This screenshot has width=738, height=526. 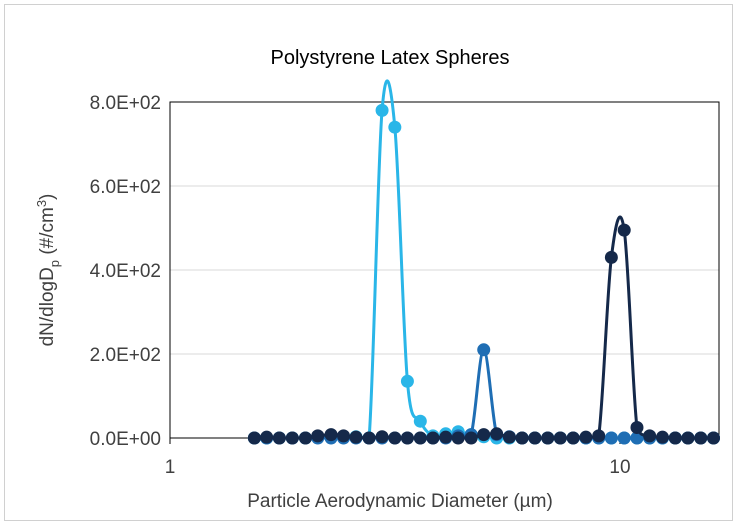 I want to click on y-tick-label: 0.0E+00, so click(x=125, y=439).